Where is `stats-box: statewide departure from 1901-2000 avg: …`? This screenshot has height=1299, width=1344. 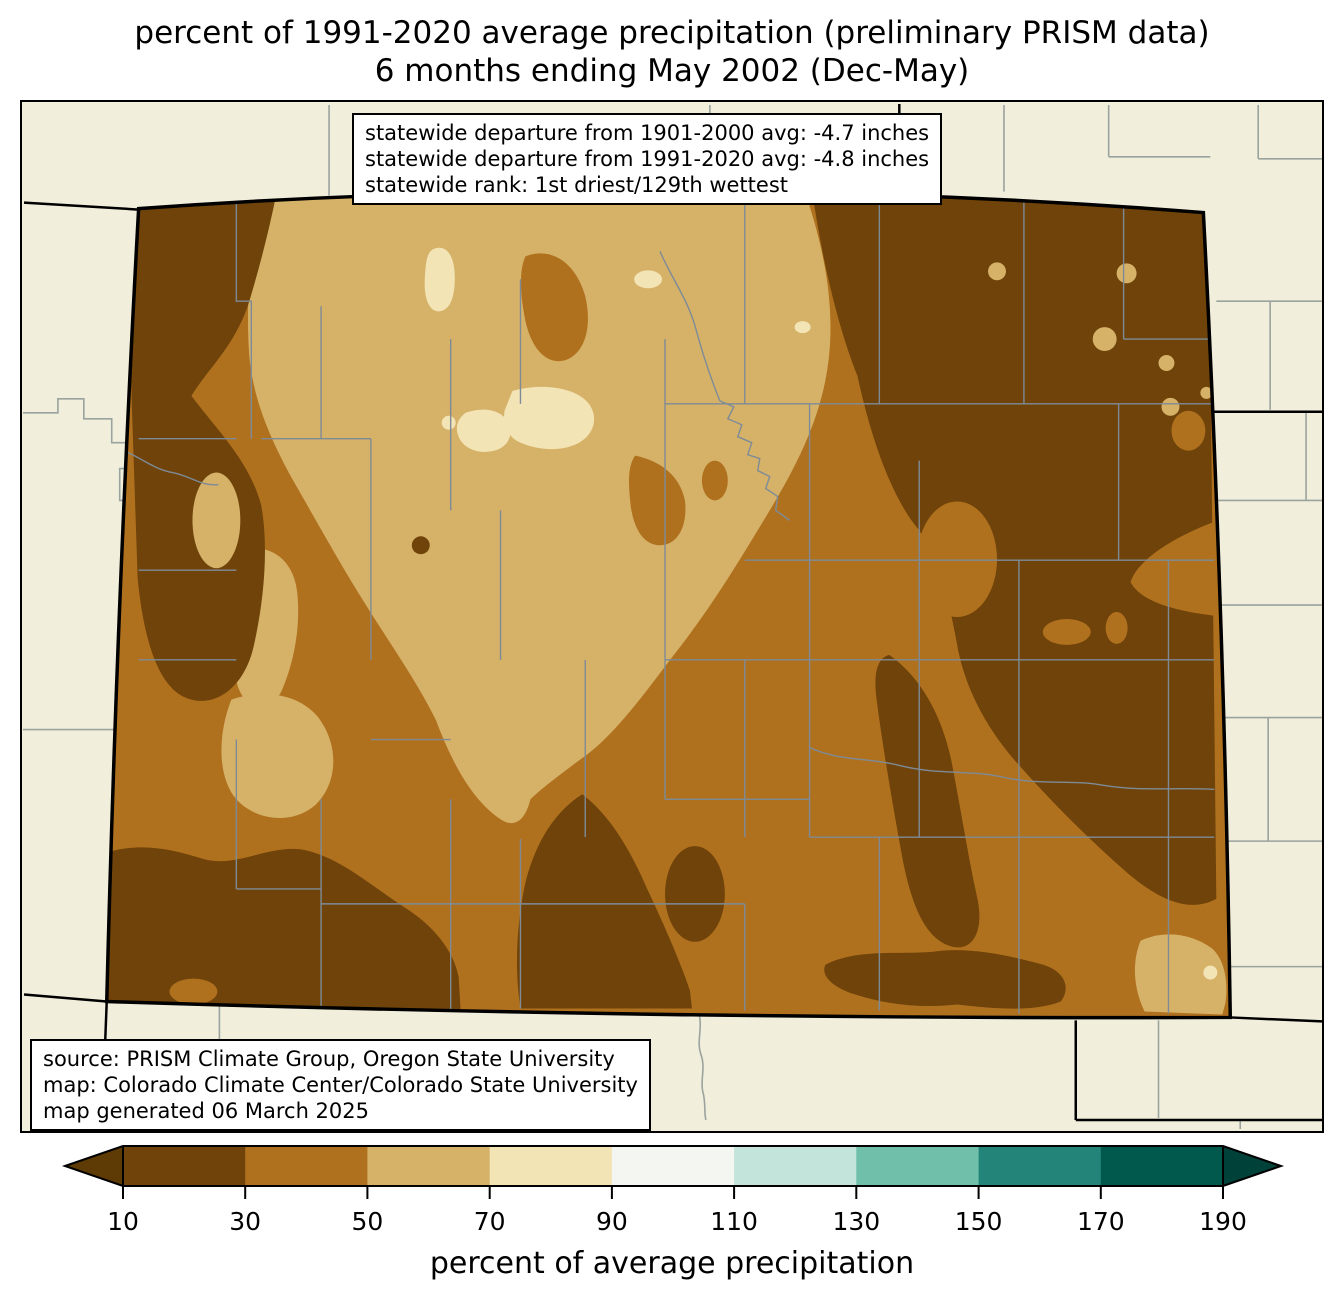
stats-box: statewide departure from 1901-2000 avg: … is located at coordinates (647, 159).